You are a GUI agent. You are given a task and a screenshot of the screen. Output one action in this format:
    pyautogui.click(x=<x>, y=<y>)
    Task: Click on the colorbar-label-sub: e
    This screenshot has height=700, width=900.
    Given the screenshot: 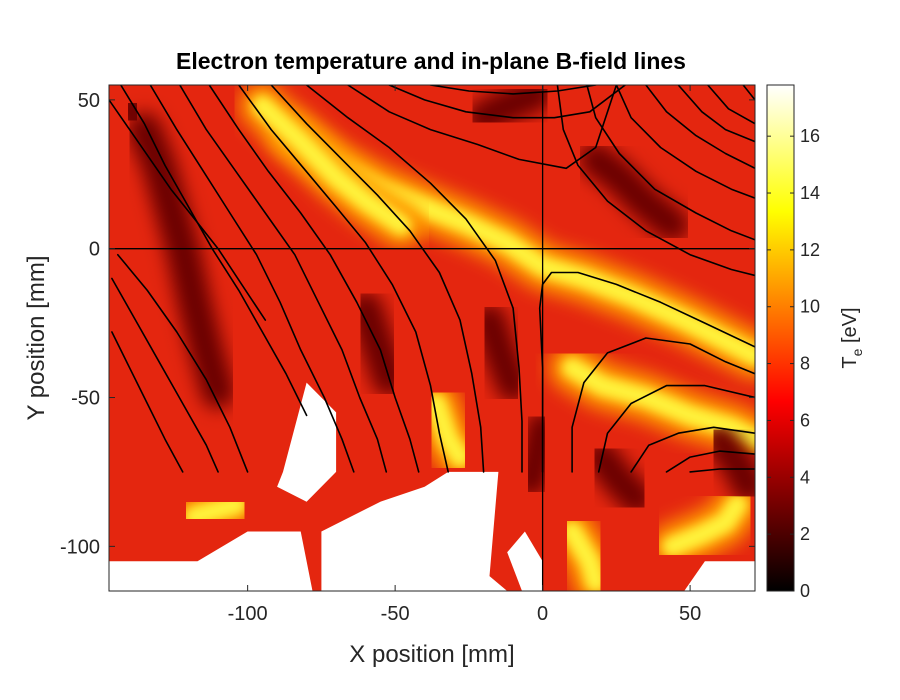 What is the action you would take?
    pyautogui.click(x=857, y=352)
    